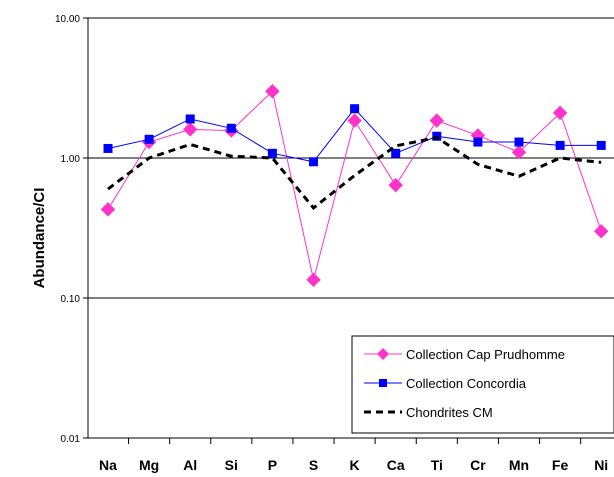 The image size is (614, 477). What do you see at coordinates (67, 19) in the screenshot?
I see `y-tick-label: 10.00` at bounding box center [67, 19].